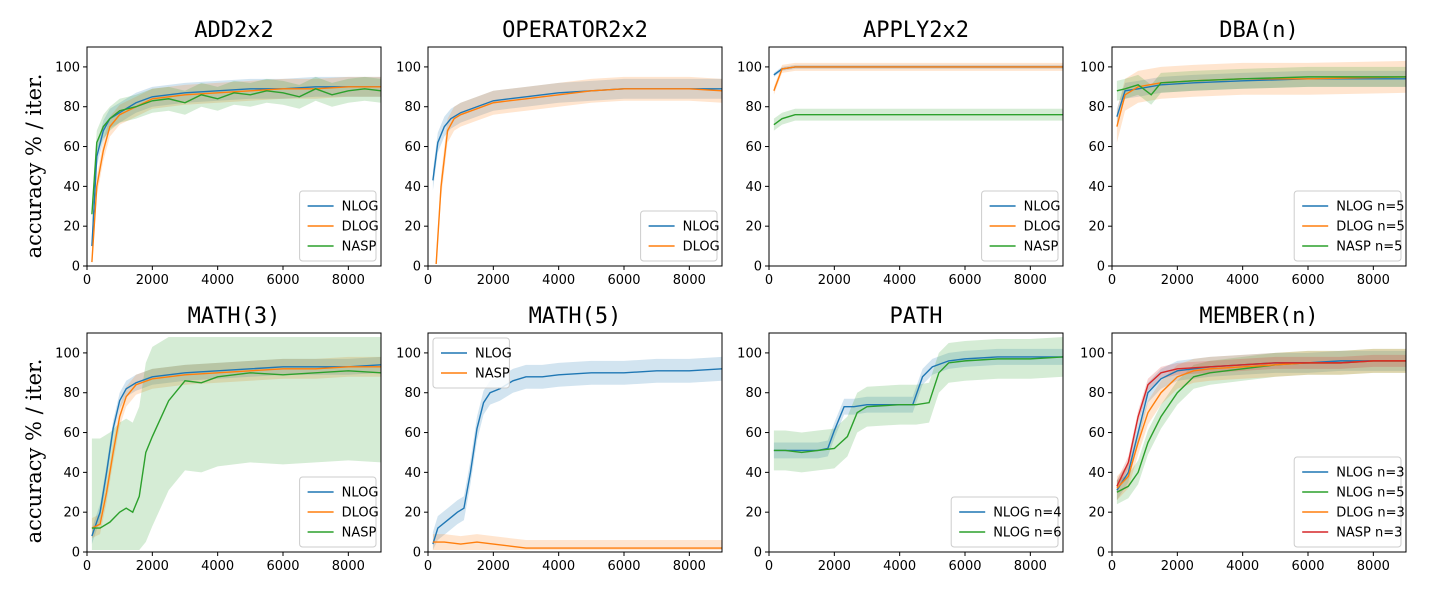 The width and height of the screenshot is (1430, 595). I want to click on panel-title: PATH, so click(916, 316).